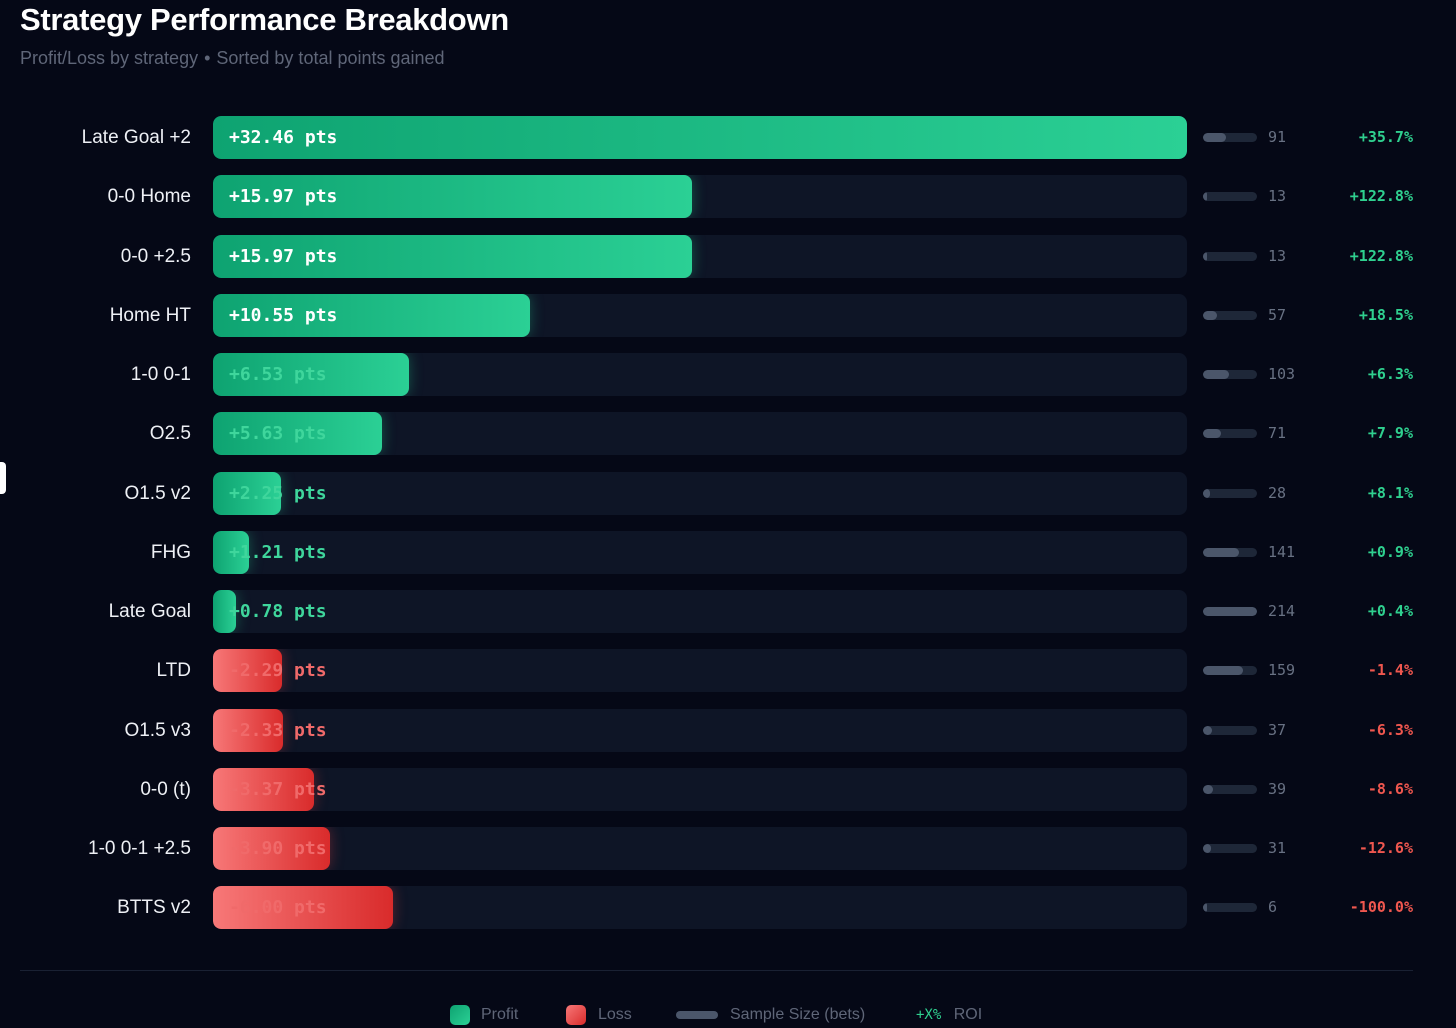  What do you see at coordinates (697, 1015) in the screenshot?
I see `legend-sample-swatch` at bounding box center [697, 1015].